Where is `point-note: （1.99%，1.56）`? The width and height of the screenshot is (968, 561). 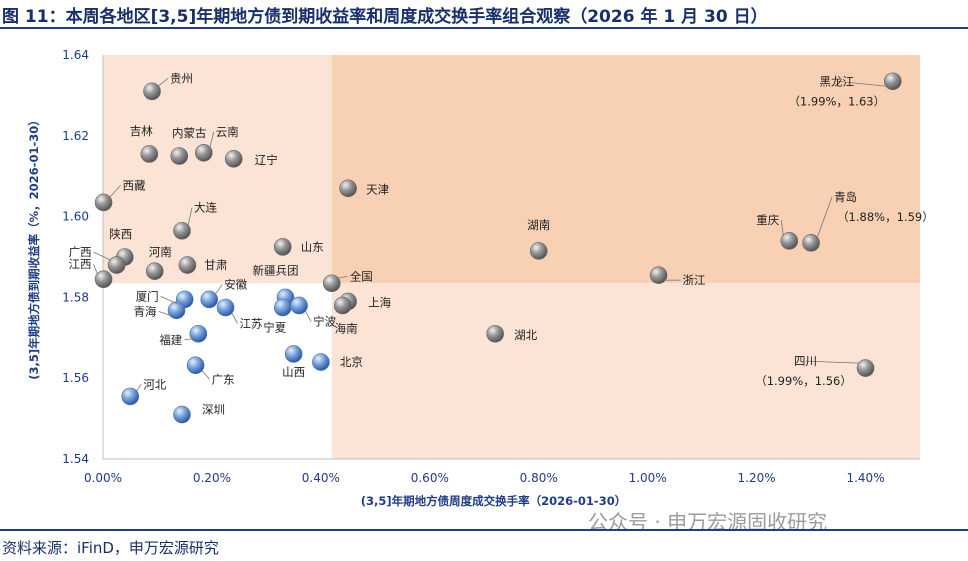
point-note: （1.99%，1.56） is located at coordinates (803, 381).